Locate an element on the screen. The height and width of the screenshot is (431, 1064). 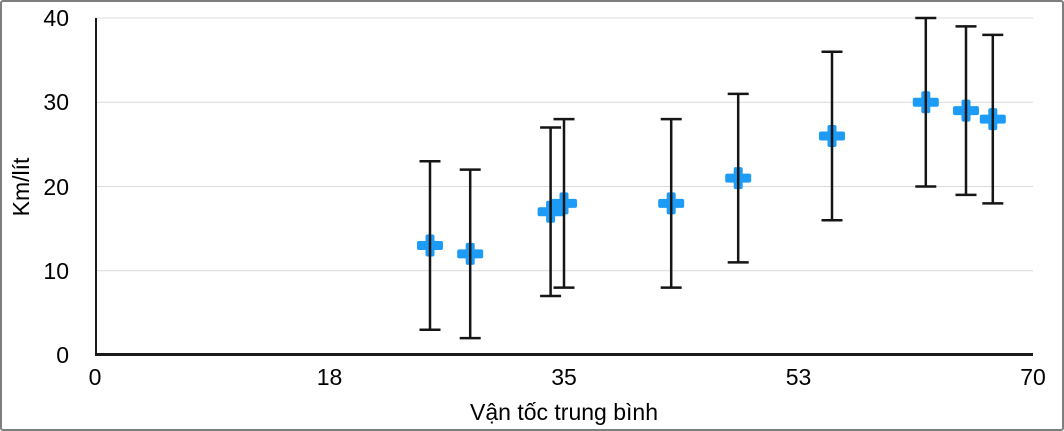
x-axis-tick-label: 70 is located at coordinates (1033, 377).